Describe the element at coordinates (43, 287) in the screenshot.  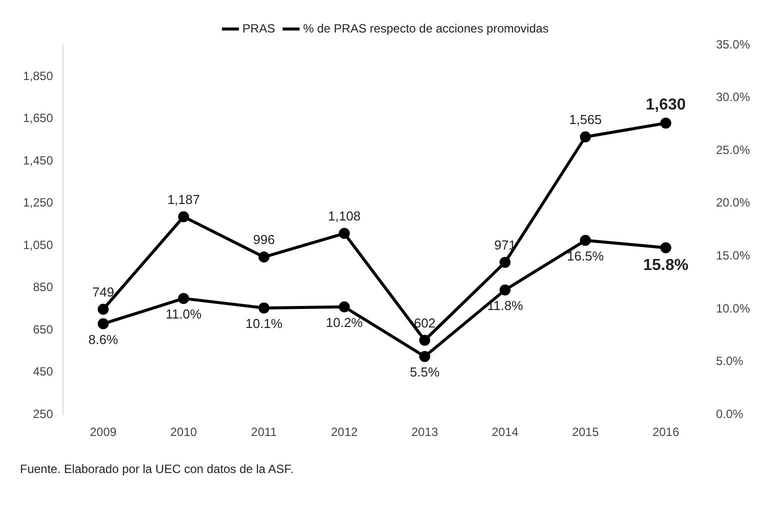
I see `y-tick-label: 850` at that location.